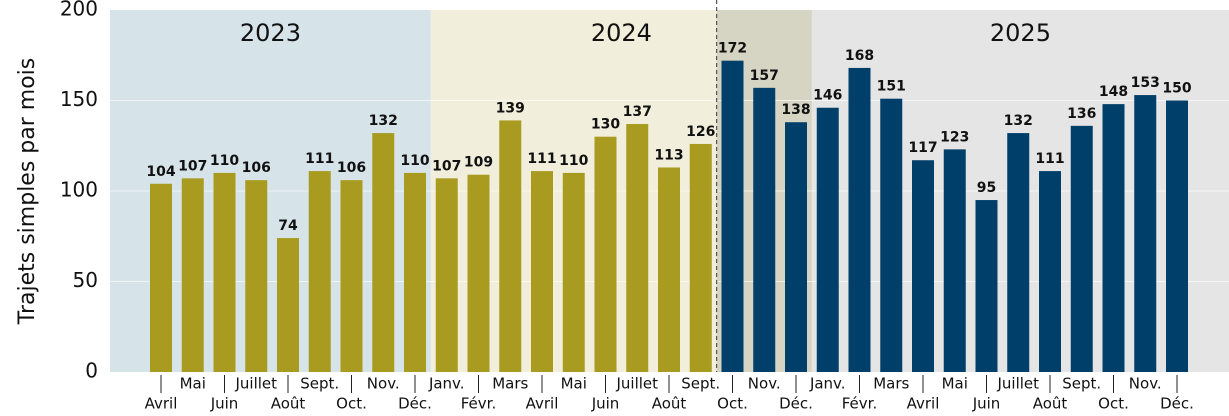 The image size is (1229, 416). Describe the element at coordinates (922, 148) in the screenshot. I see `value-label: 117` at that location.